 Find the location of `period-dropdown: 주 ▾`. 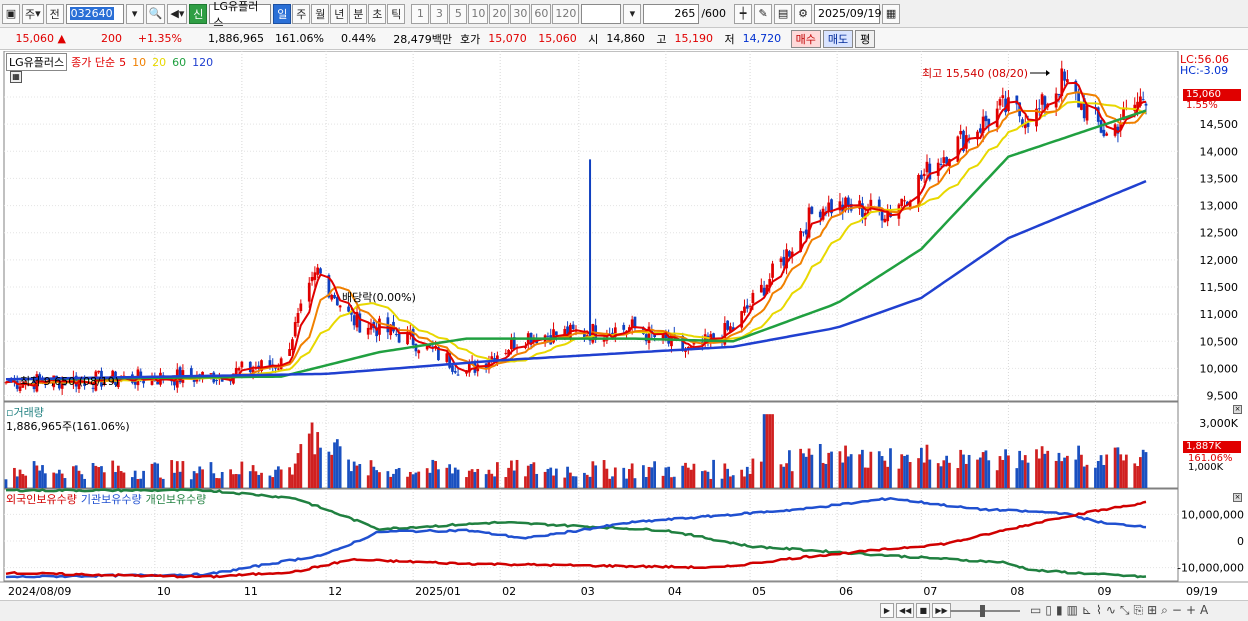

period-dropdown: 주 ▾ is located at coordinates (33, 13).